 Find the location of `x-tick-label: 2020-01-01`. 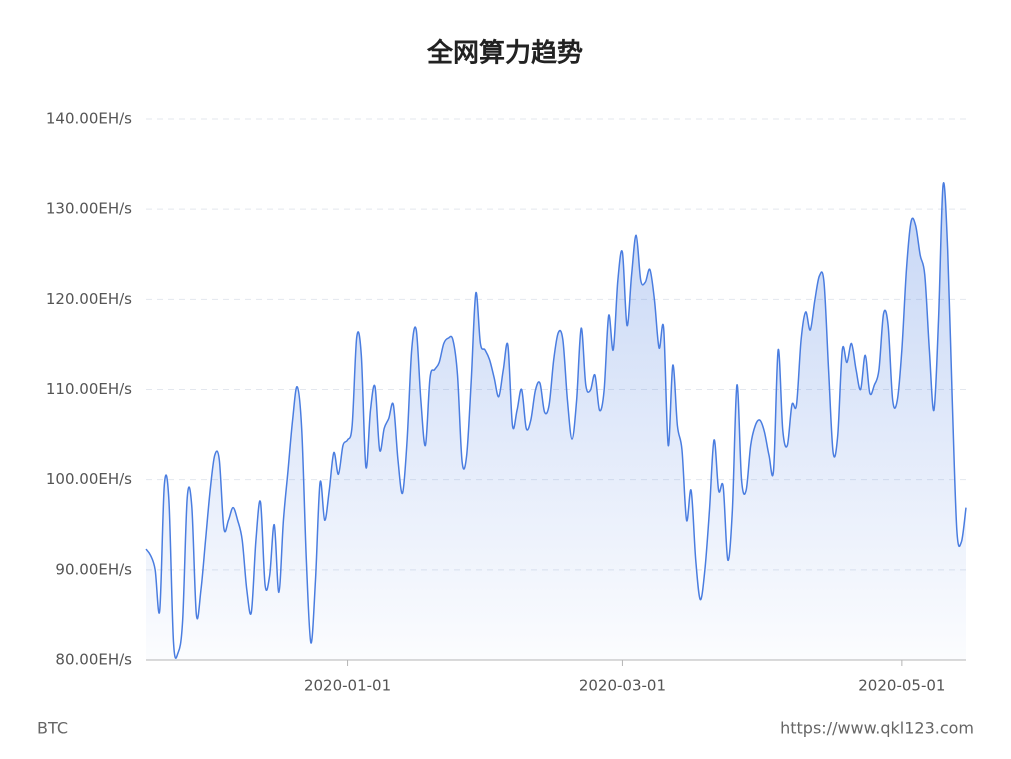

x-tick-label: 2020-01-01 is located at coordinates (347, 686).